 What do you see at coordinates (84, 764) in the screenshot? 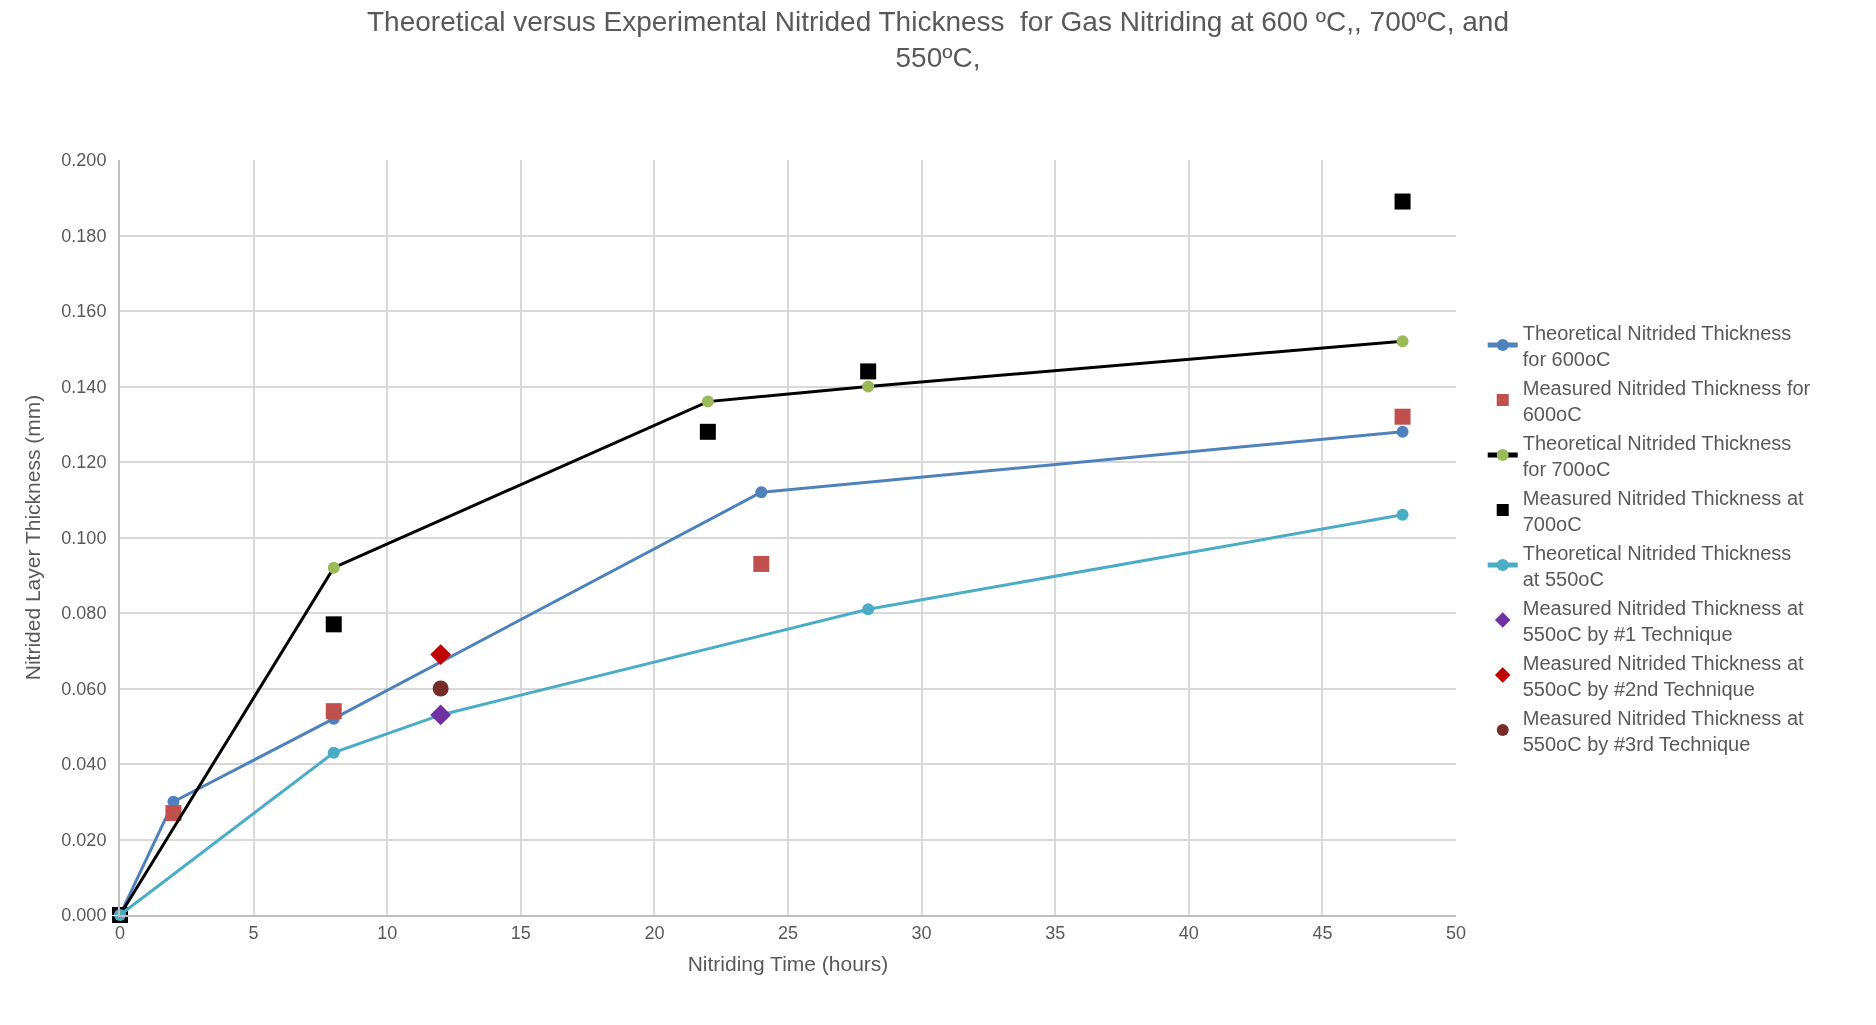
I see `y-tick-label: 0.040` at bounding box center [84, 764].